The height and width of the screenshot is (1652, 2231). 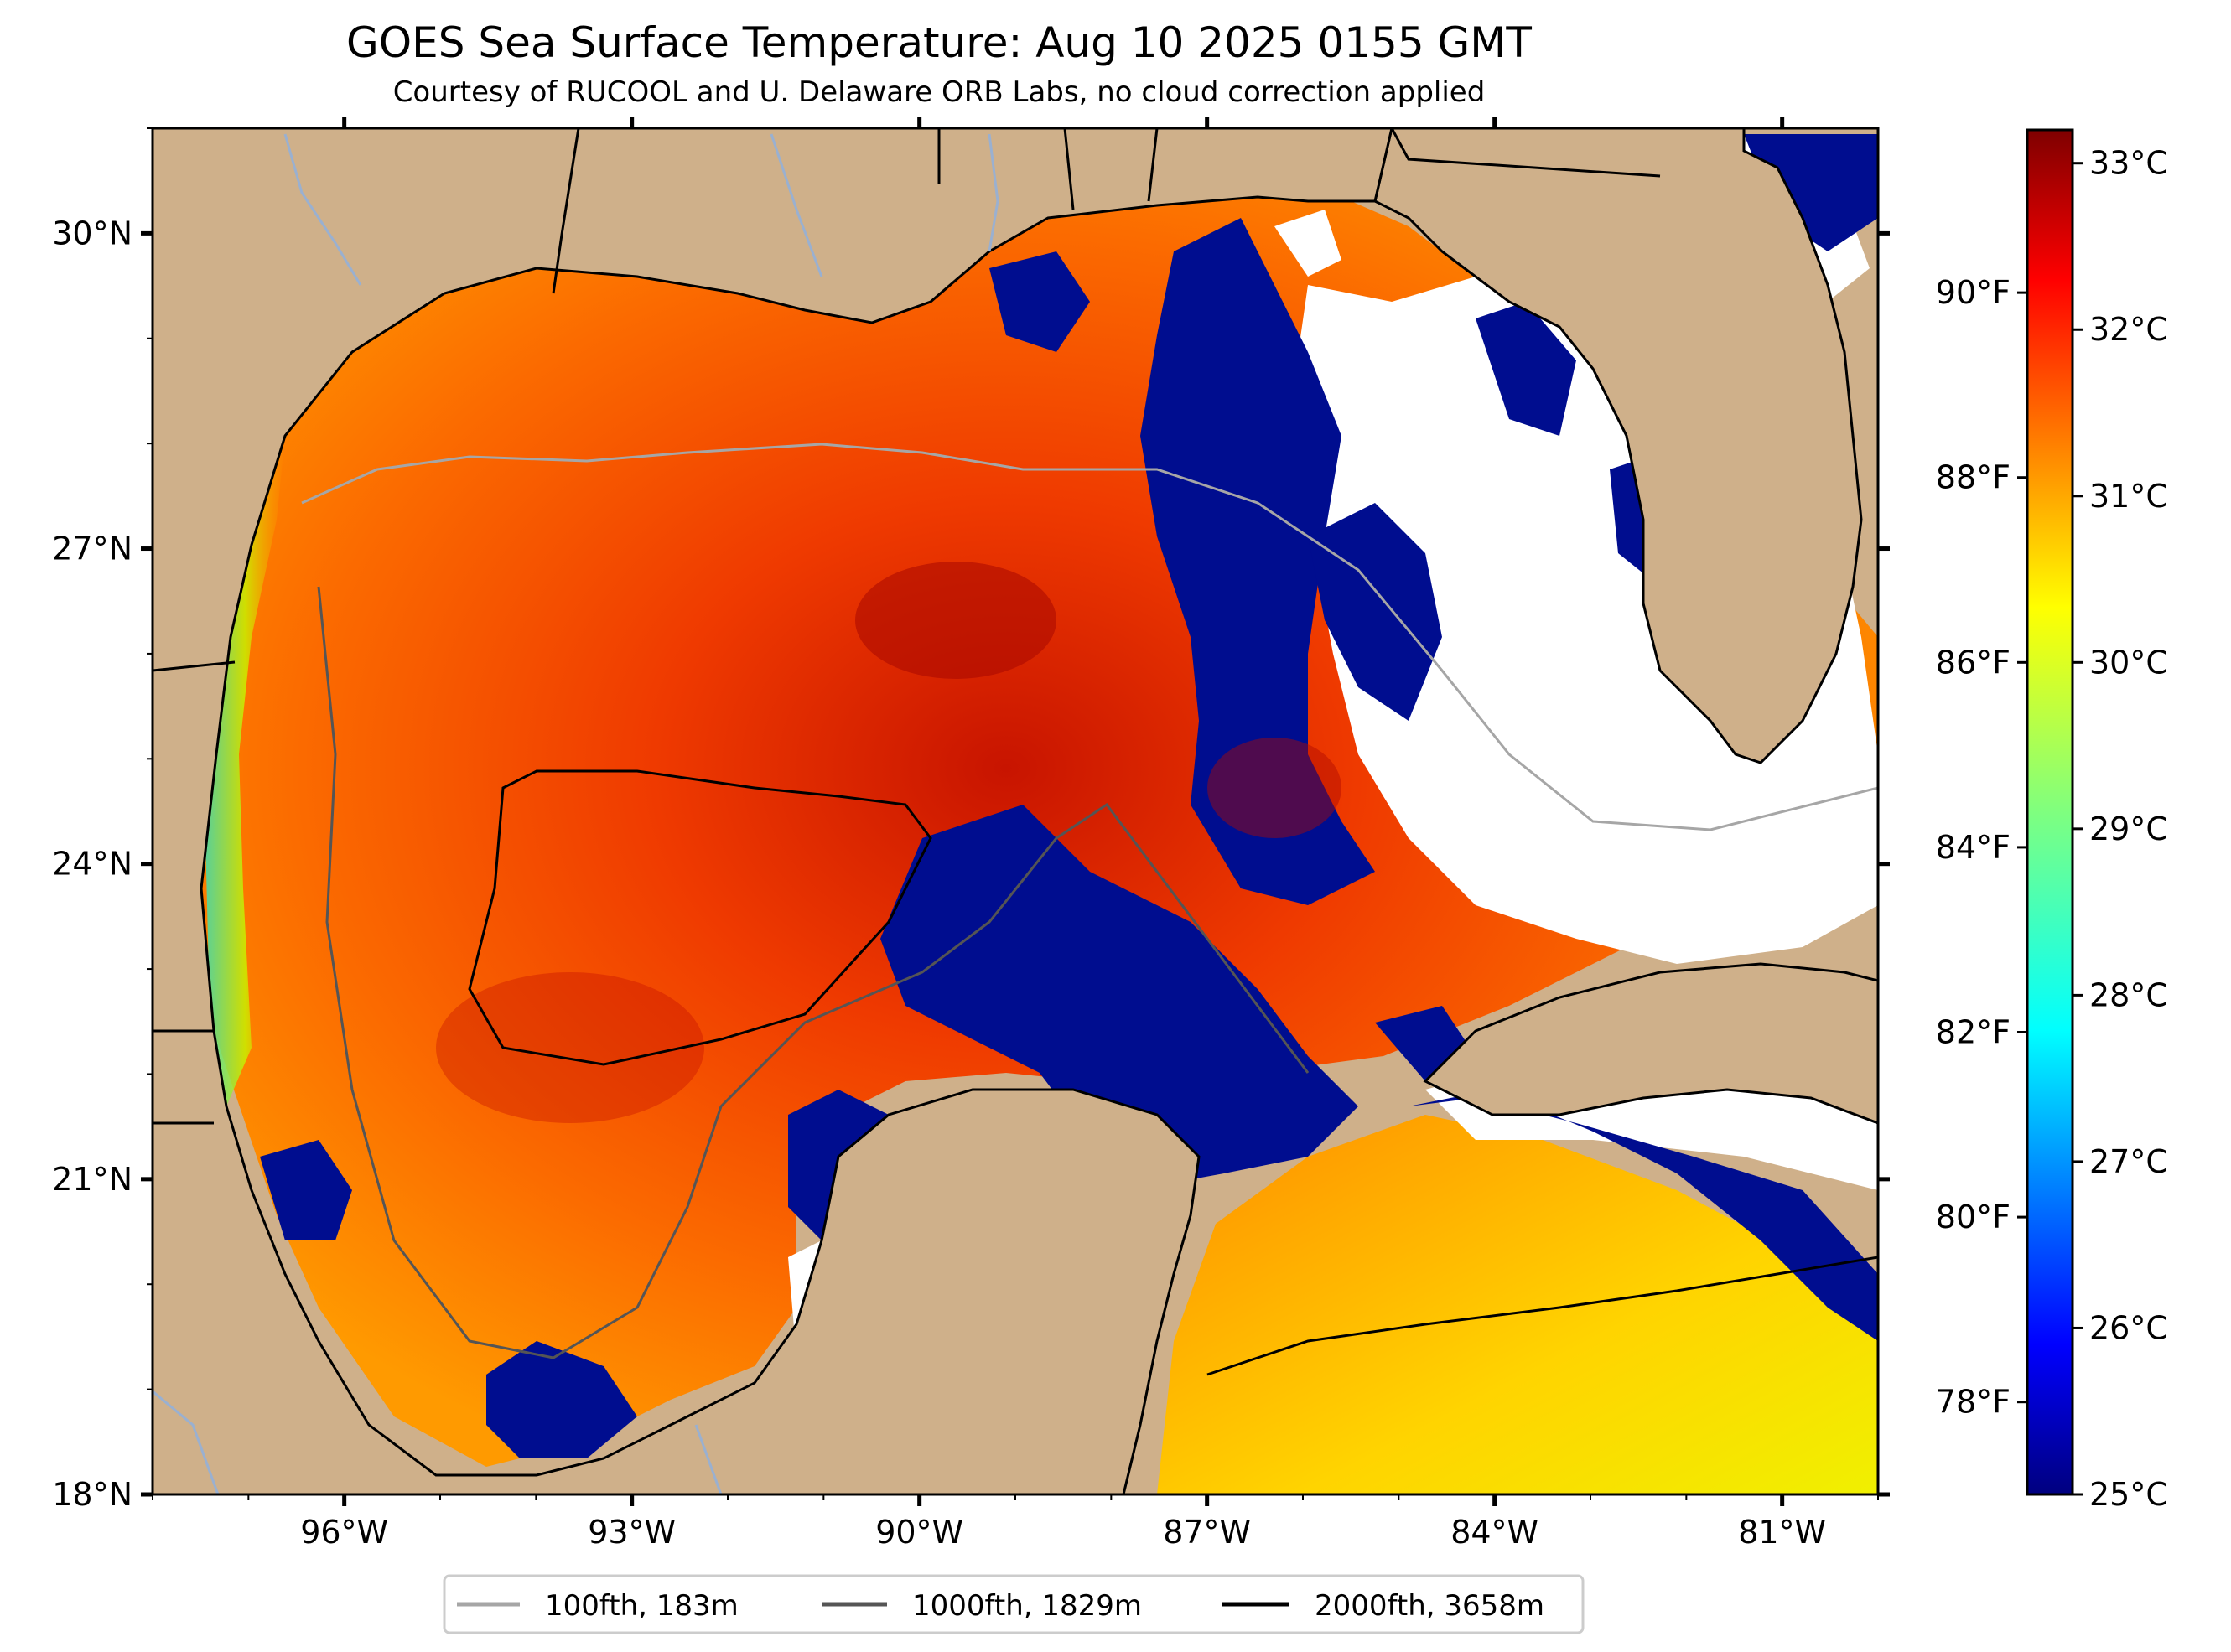 I want to click on lat-tick-label: 18°N, so click(x=92, y=1494).